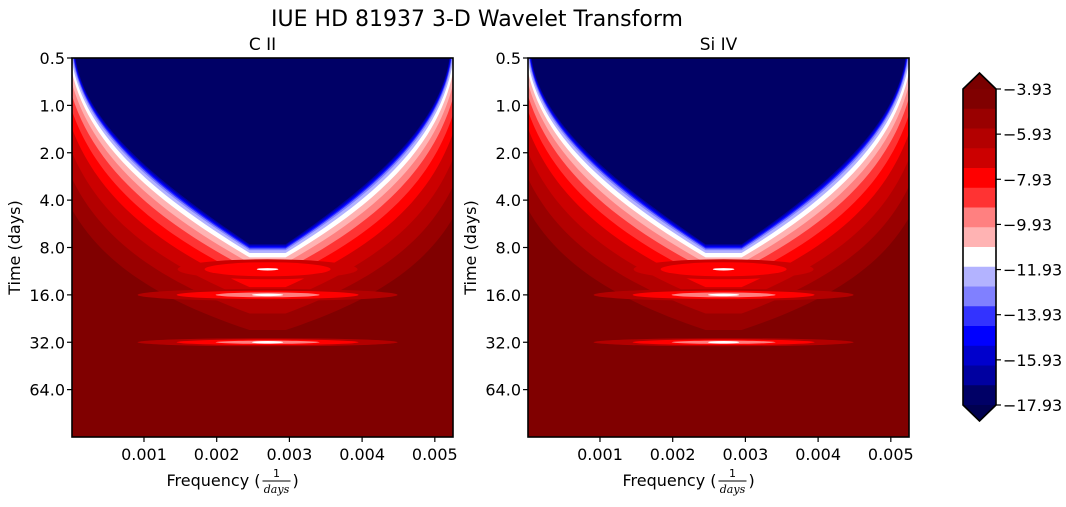 The width and height of the screenshot is (1066, 507). I want to click on colorbar-tick-label: −11.93, so click(1032, 270).